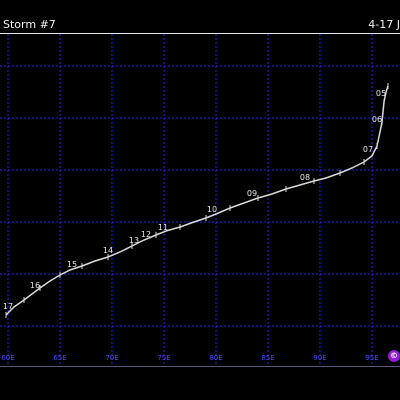 The width and height of the screenshot is (400, 400). What do you see at coordinates (35, 285) in the screenshot?
I see `day-label-16: 16` at bounding box center [35, 285].